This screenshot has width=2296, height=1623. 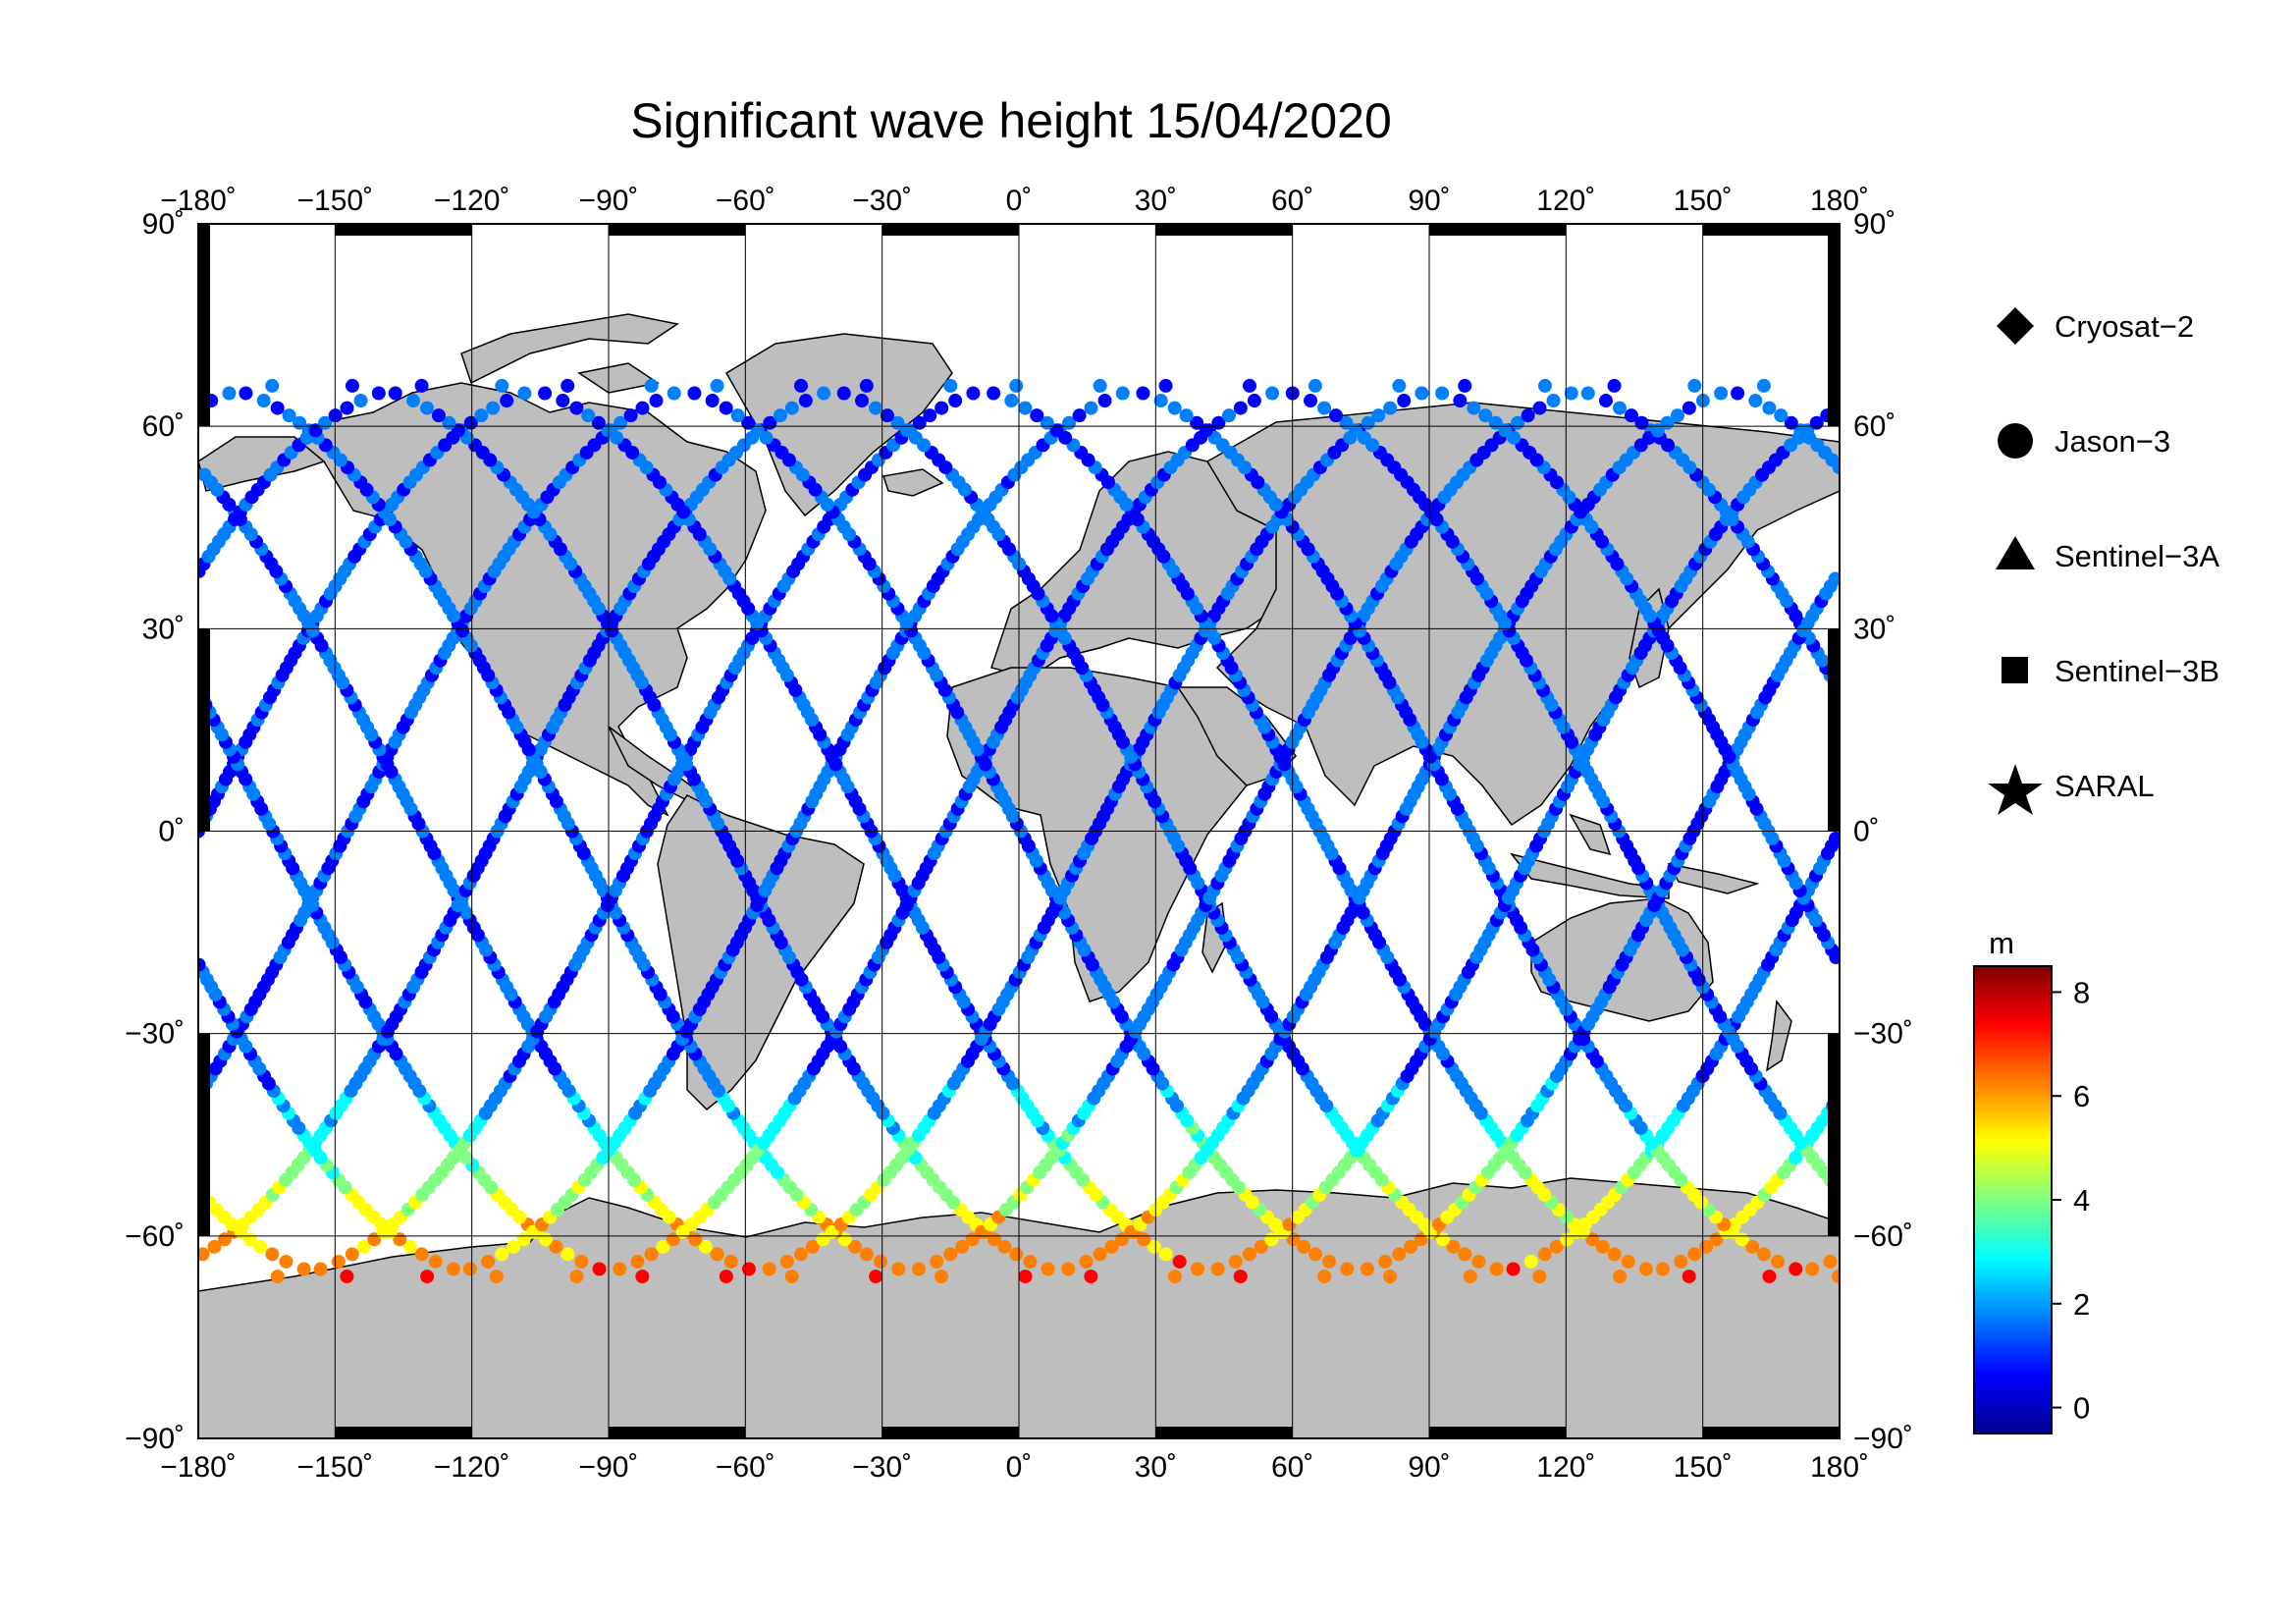 What do you see at coordinates (1011, 120) in the screenshot?
I see `map-title: Significant wave height 15/04/2020` at bounding box center [1011, 120].